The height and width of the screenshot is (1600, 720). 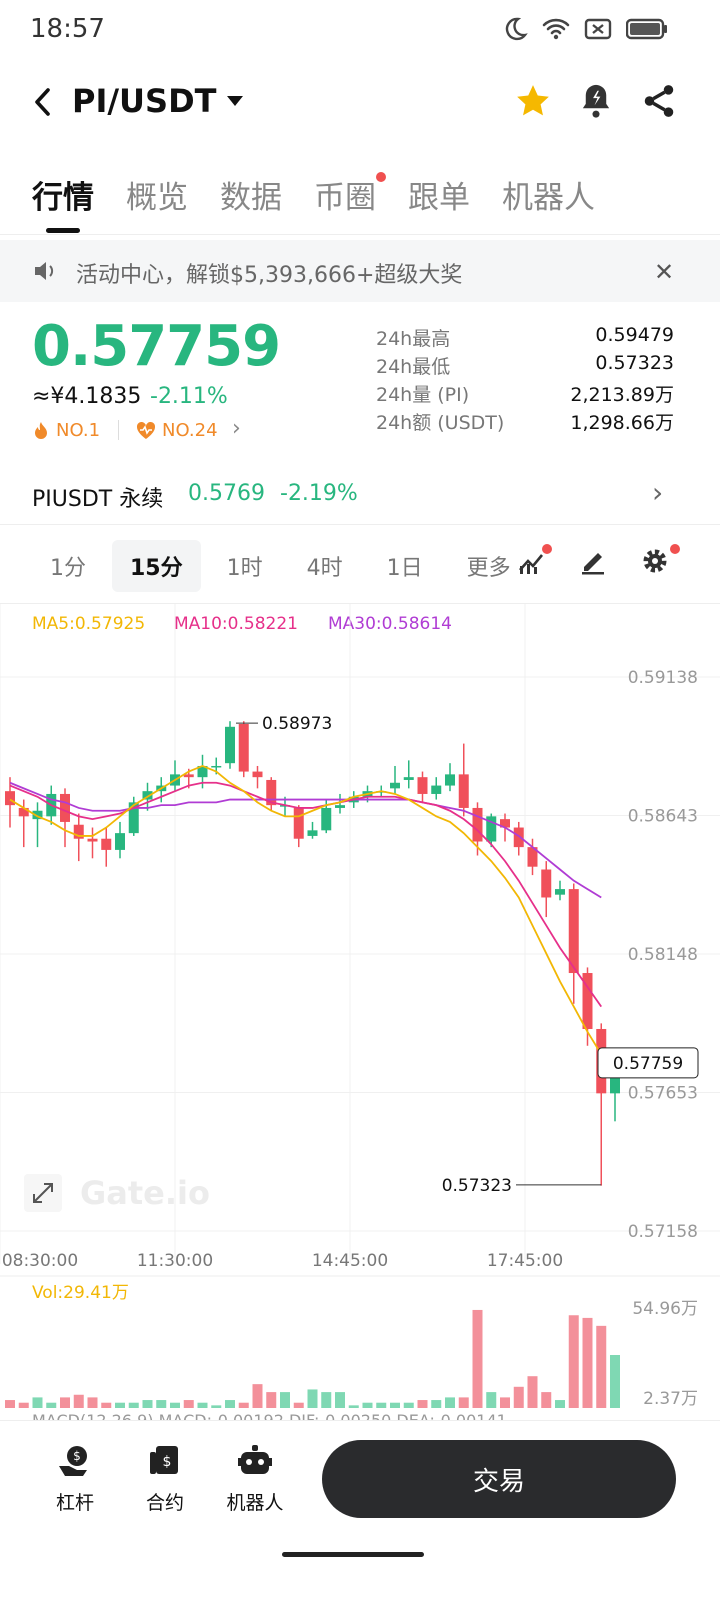 I want to click on pair-title: PI/USDT, so click(x=144, y=101).